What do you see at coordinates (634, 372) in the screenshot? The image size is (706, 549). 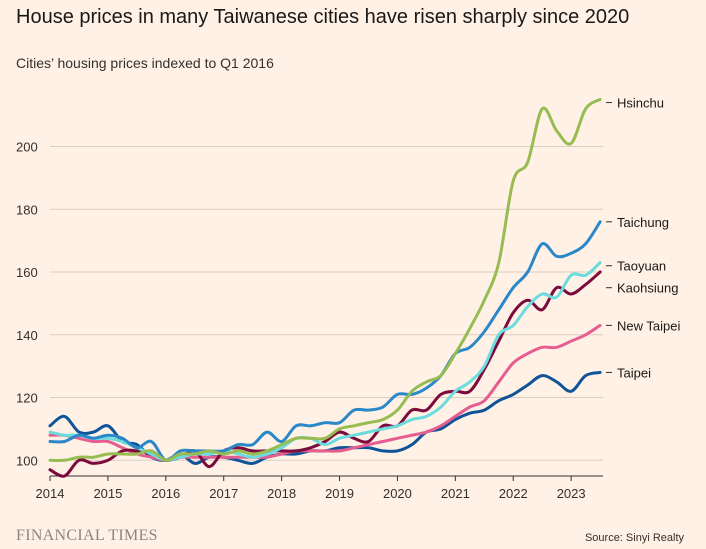 I see `series-label-taipei: Taipei` at bounding box center [634, 372].